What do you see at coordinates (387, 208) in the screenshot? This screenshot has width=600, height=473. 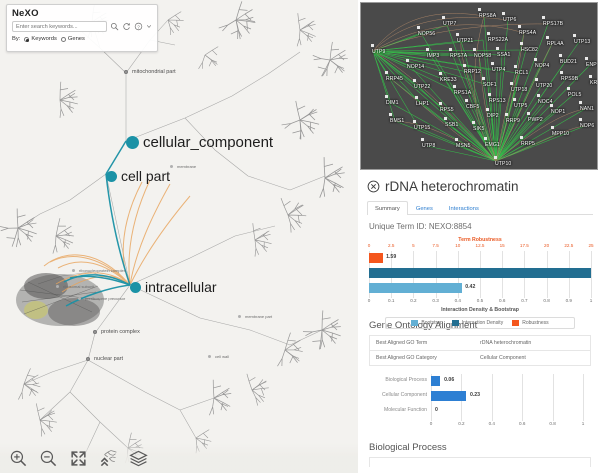 I see `tab-summary: Summary` at bounding box center [387, 208].